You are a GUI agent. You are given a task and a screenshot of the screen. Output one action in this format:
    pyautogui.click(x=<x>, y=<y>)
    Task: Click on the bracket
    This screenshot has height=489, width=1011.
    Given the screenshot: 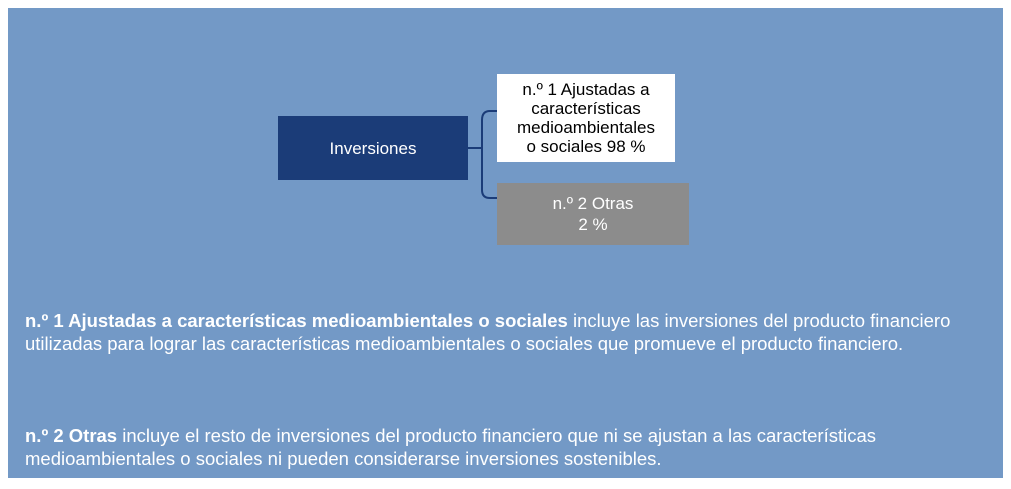 What is the action you would take?
    pyautogui.click(x=482, y=154)
    